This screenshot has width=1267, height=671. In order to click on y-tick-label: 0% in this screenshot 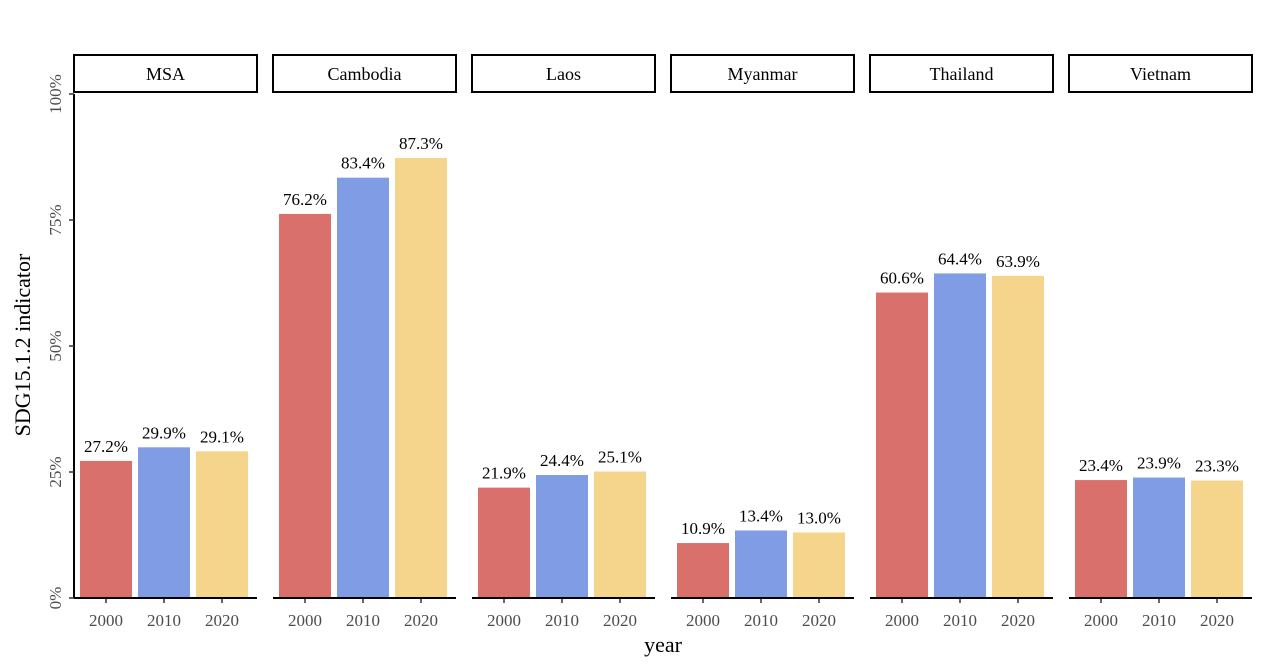, I will do `click(55, 598)`.